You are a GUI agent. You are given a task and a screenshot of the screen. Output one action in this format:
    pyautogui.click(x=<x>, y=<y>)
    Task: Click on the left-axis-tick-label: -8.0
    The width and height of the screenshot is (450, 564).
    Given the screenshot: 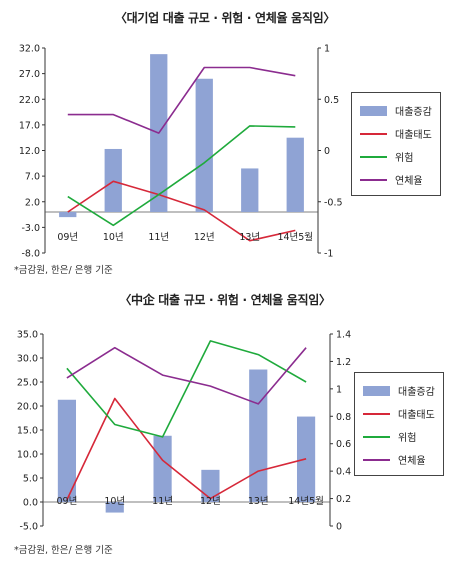 What is the action you would take?
    pyautogui.click(x=30, y=254)
    